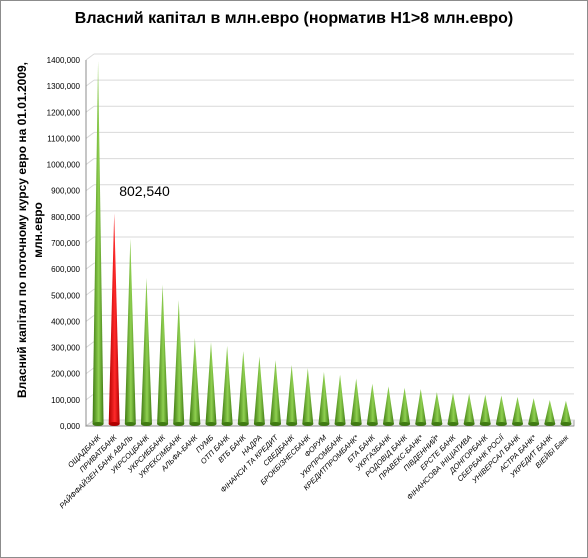 The image size is (588, 558). What do you see at coordinates (70, 426) in the screenshot?
I see `y-tick-label: 0,000` at bounding box center [70, 426].